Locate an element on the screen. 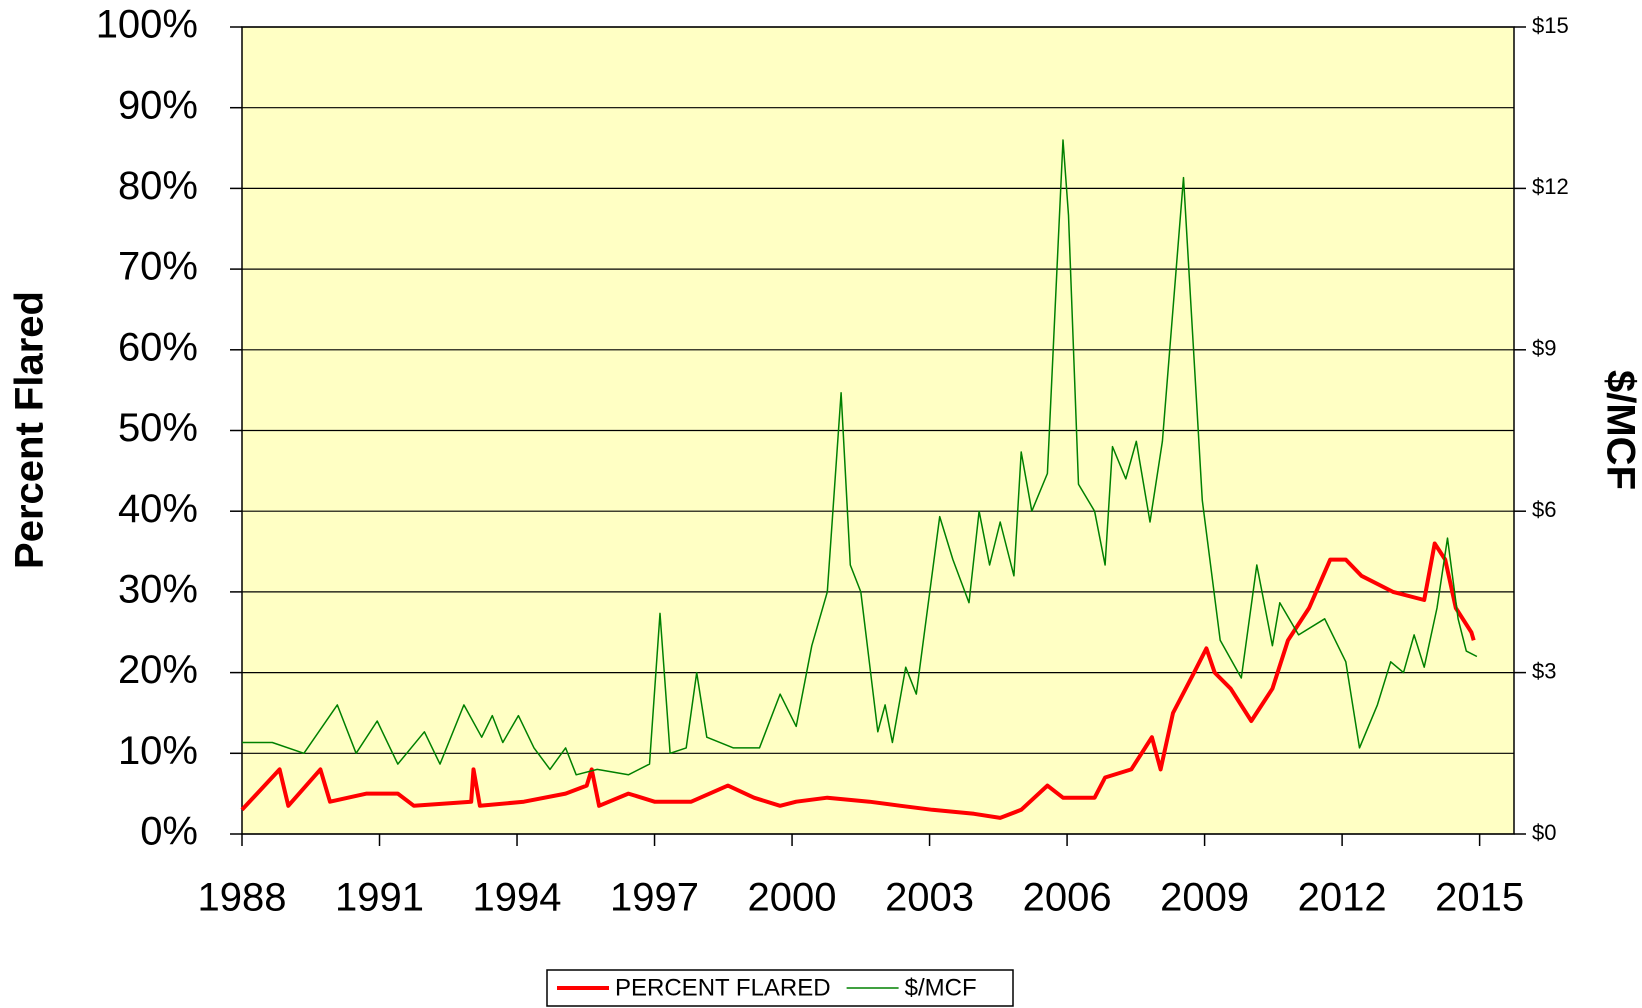 This screenshot has height=1008, width=1642. y-tick-label: 70% is located at coordinates (158, 267).